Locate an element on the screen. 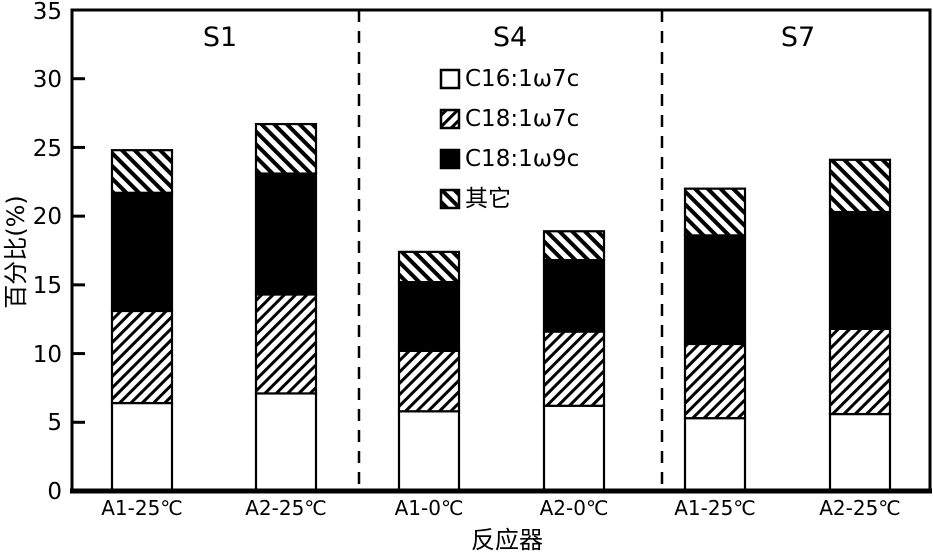  legend-label: C16:1ω7c is located at coordinates (522, 79).